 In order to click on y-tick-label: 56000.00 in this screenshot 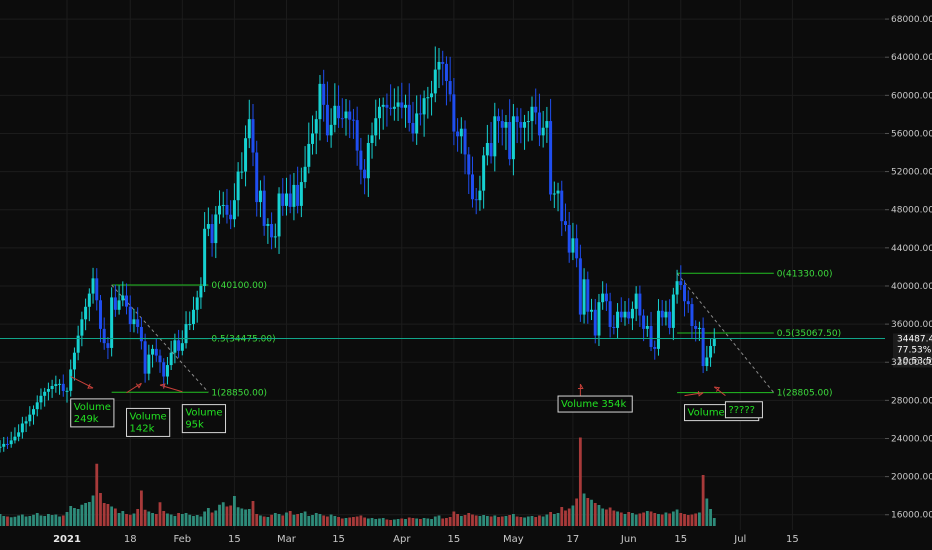, I will do `click(911, 134)`.